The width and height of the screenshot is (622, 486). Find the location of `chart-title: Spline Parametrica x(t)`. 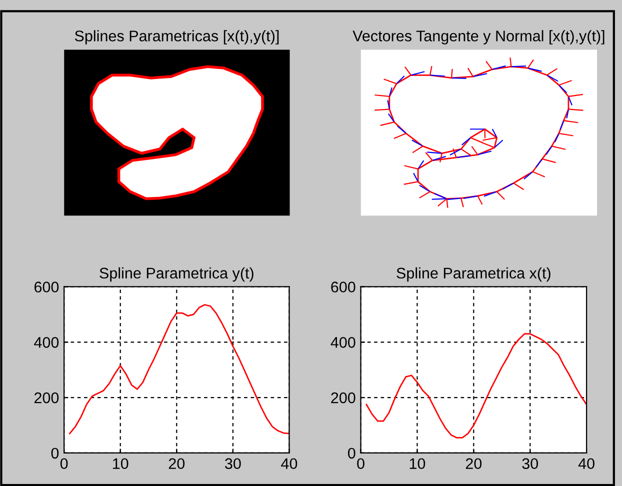

chart-title: Spline Parametrica x(t) is located at coordinates (473, 274).